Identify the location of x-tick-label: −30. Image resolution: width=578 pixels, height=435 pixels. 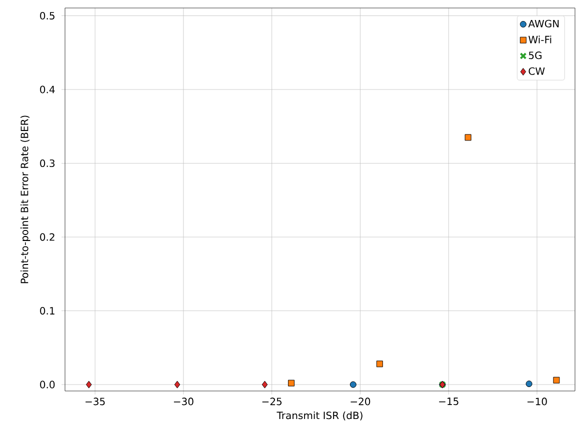
(184, 402).